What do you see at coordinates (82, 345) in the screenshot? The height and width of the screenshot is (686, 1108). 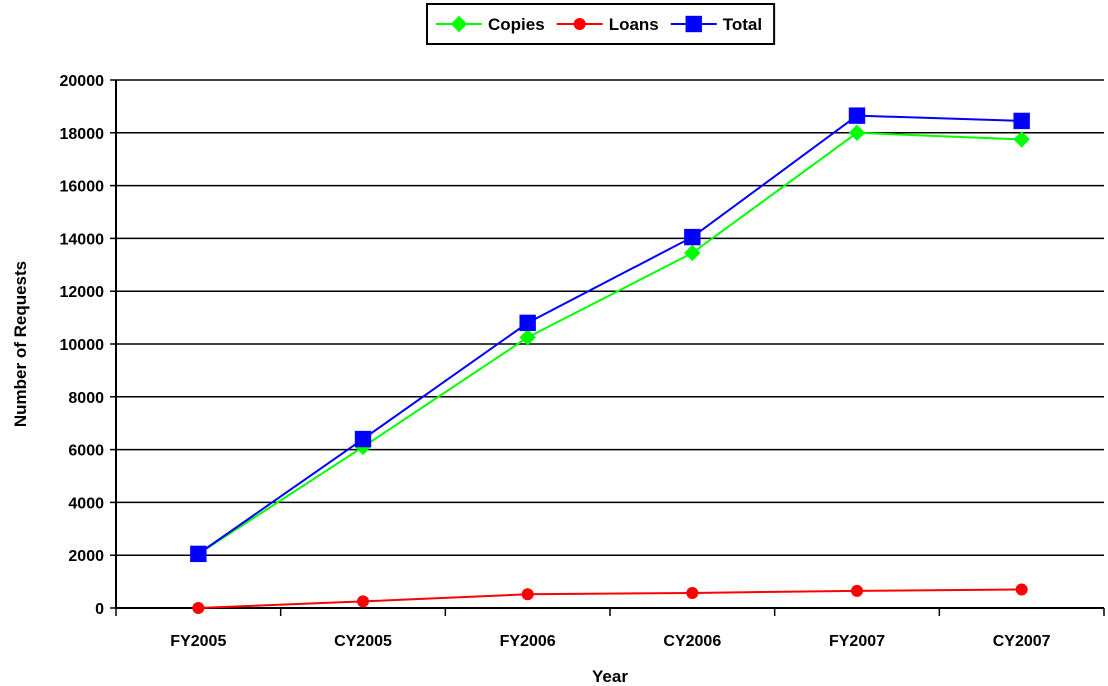 I see `y-tick-label: 10000` at bounding box center [82, 345].